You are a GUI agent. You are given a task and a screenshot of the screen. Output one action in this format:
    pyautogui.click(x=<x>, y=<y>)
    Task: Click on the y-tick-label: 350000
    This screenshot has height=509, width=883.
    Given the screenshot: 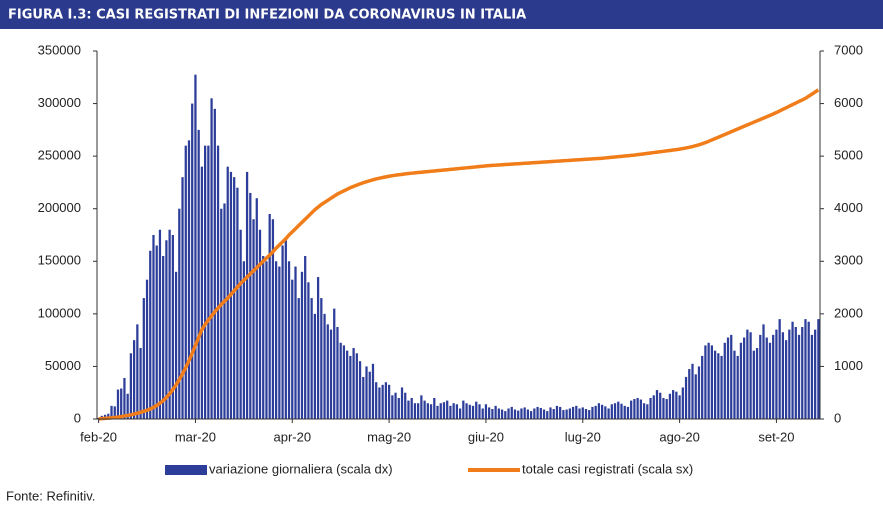 What is the action you would take?
    pyautogui.click(x=59, y=49)
    